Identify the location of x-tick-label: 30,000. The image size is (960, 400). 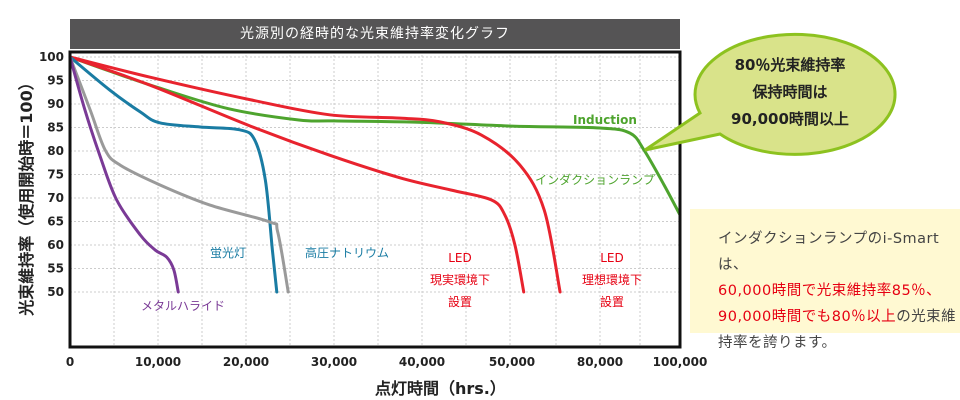
(334, 362).